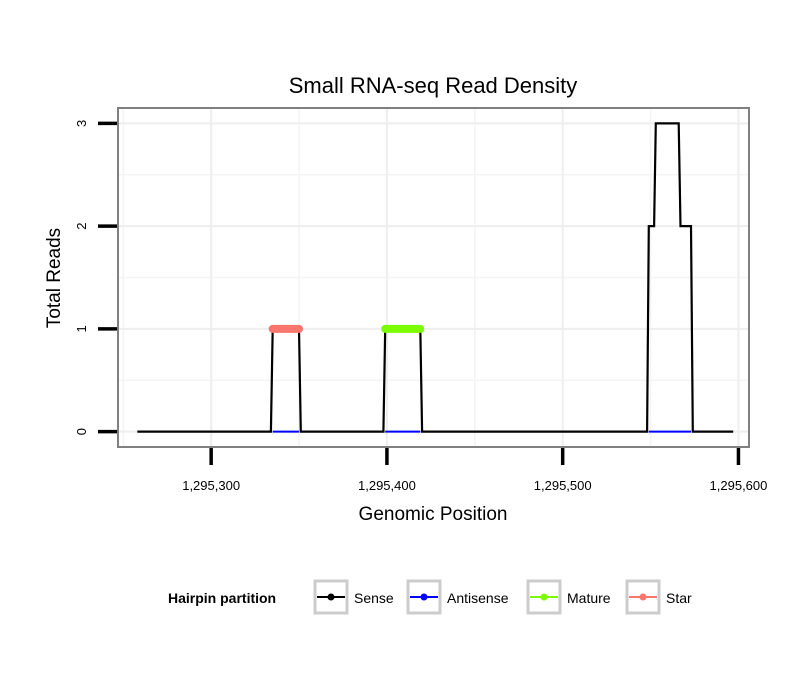 Image resolution: width=810 pixels, height=690 pixels. Describe the element at coordinates (474, 470) in the screenshot. I see `x-axis: 1,295,300 1,295,400 1,295,500 1,295,600` at that location.